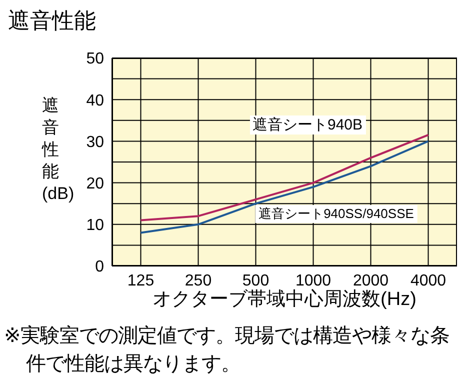  What do you see at coordinates (370, 281) in the screenshot?
I see `x-tick-label: 2000` at bounding box center [370, 281].